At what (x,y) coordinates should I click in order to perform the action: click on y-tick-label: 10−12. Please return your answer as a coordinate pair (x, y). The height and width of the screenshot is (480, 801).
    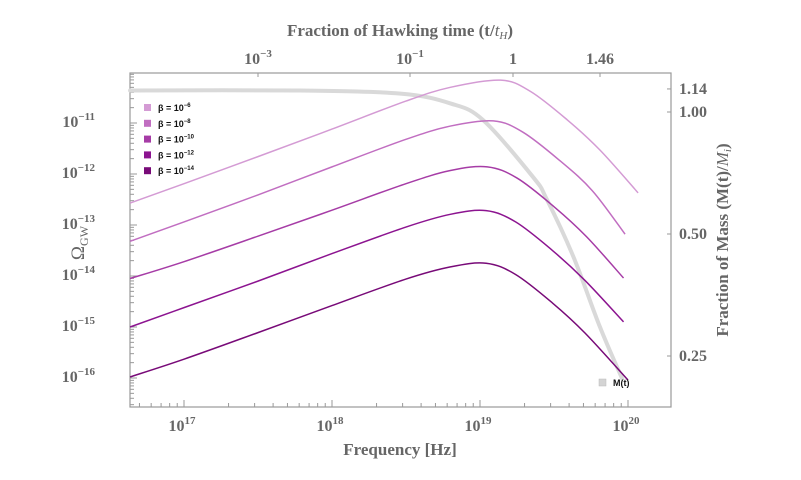
    Looking at the image, I should click on (79, 172).